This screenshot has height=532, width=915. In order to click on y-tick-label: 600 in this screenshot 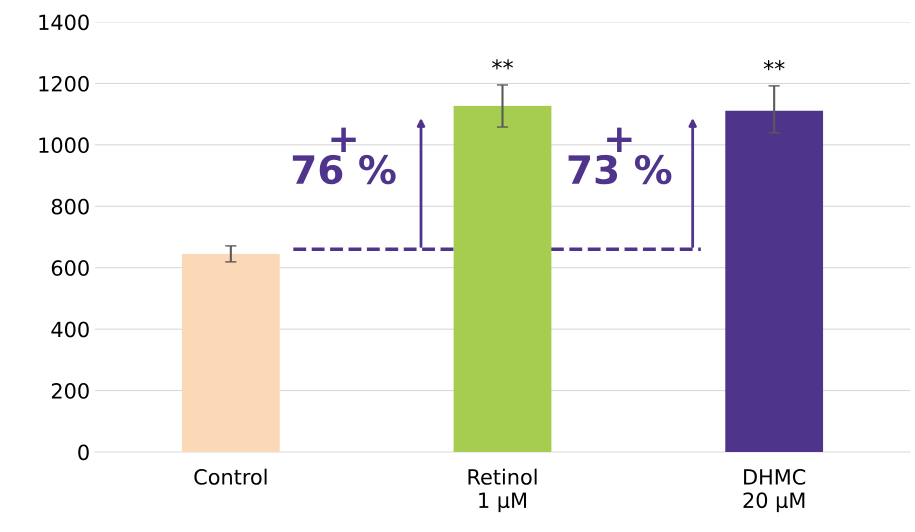, I will do `click(70, 268)`.